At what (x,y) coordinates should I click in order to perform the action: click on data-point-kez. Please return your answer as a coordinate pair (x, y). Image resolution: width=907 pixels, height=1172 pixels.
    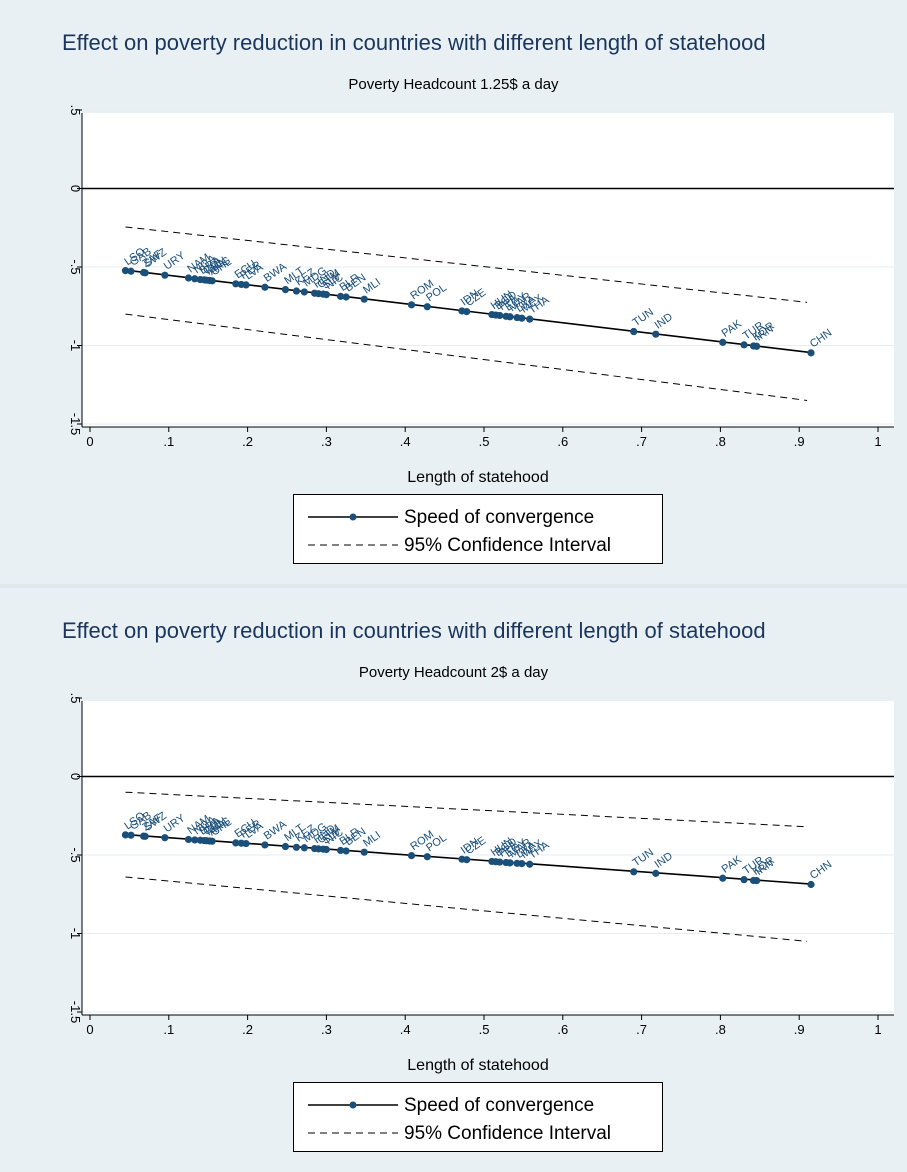
    Looking at the image, I should click on (296, 291).